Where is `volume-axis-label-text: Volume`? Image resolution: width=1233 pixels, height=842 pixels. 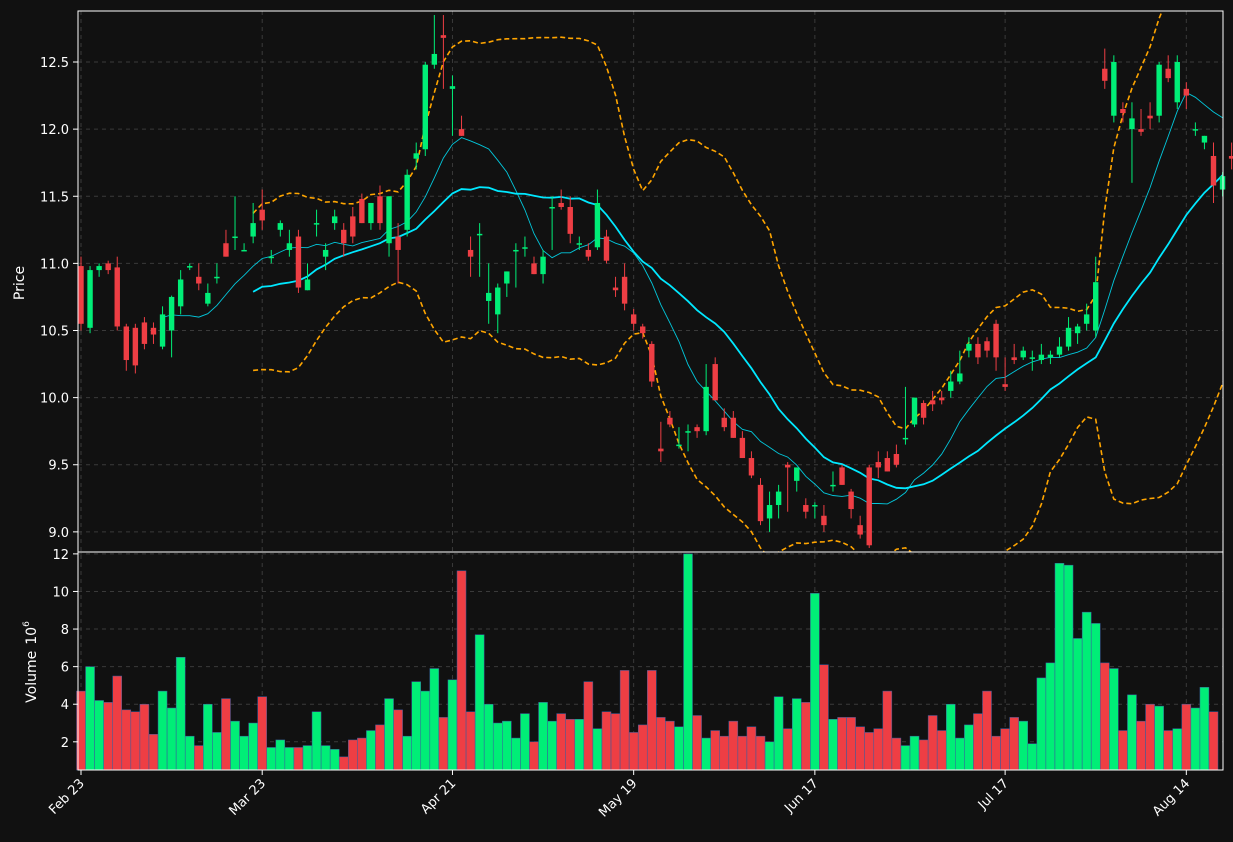
volume-axis-label-text: Volume is located at coordinates (32, 677).